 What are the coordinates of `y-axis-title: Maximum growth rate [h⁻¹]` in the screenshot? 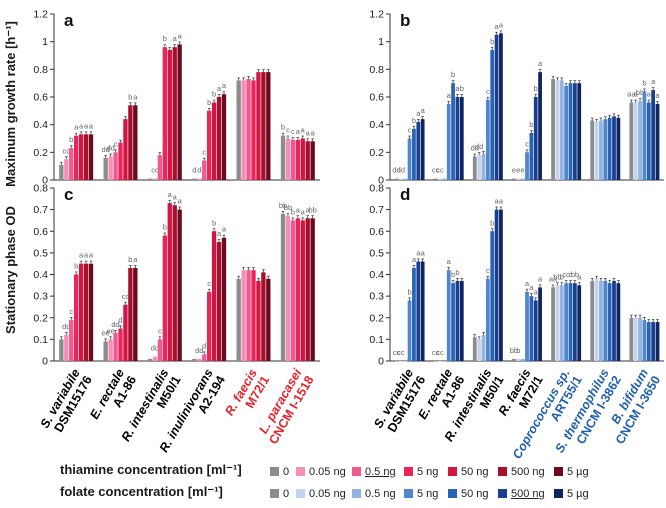 It's located at (10, 104).